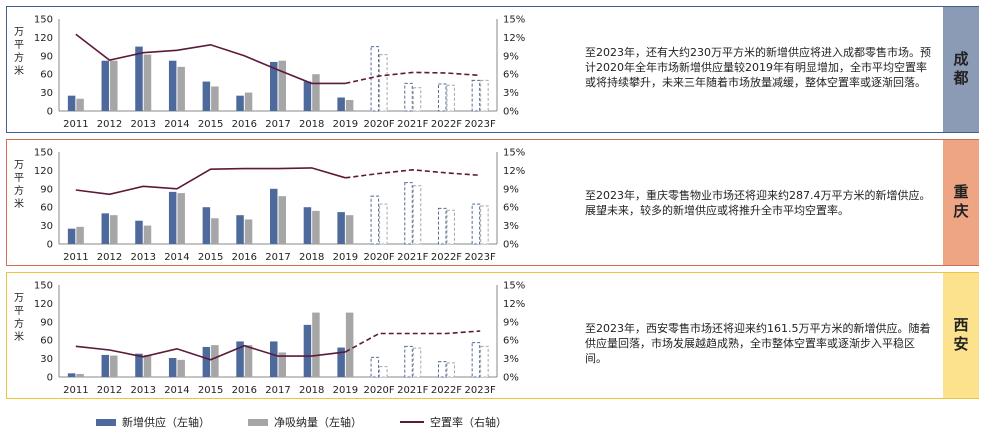  Describe the element at coordinates (960, 69) in the screenshot. I see `city-name: 成都` at that location.